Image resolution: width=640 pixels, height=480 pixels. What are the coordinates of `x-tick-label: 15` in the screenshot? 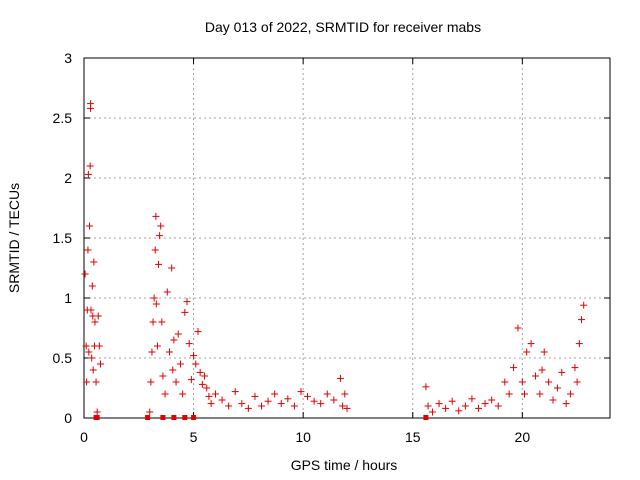 It's located at (413, 437).